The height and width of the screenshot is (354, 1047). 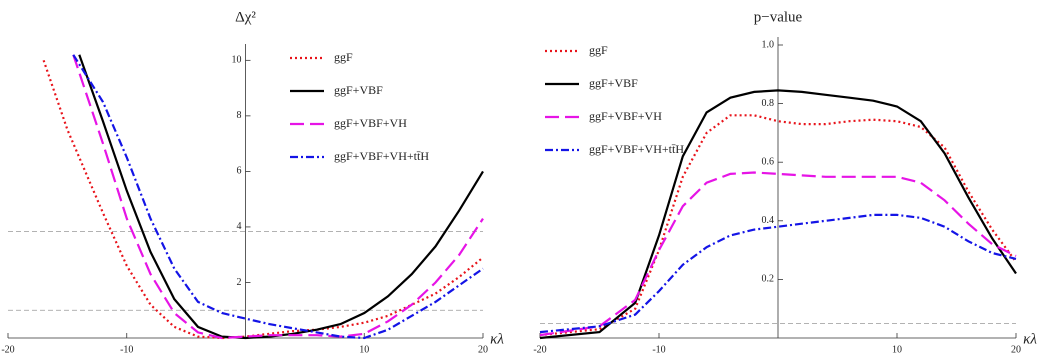 I want to click on chart-title: p−value, so click(x=778, y=17).